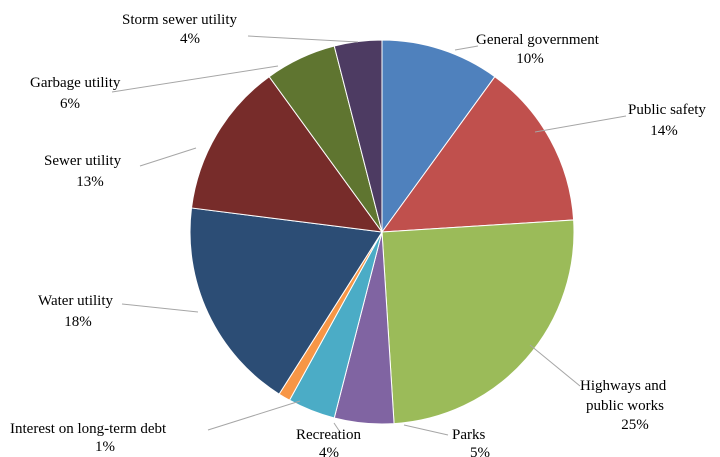 This screenshot has height=457, width=720. I want to click on slice-label-highways-and-public-works: public works, so click(625, 406).